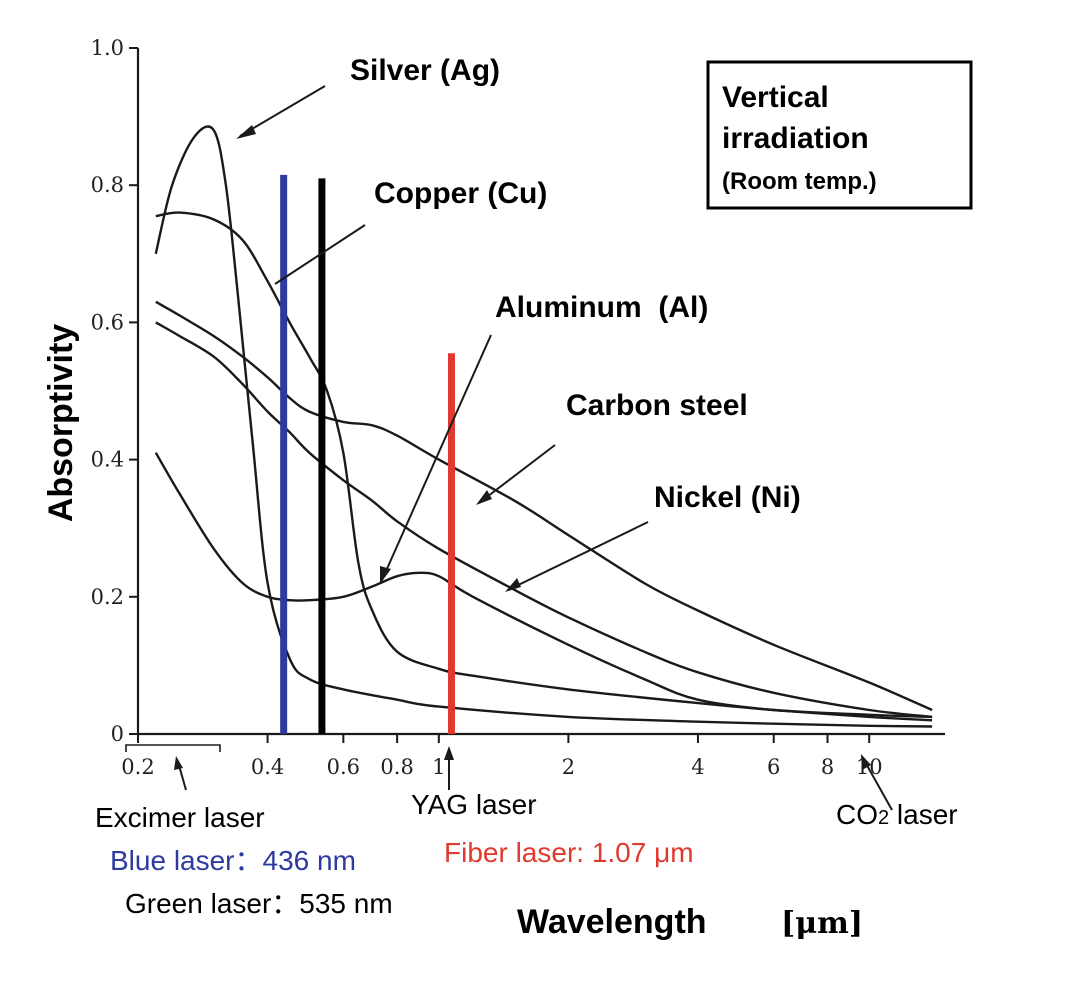  I want to click on label-excimer: Excimer laser, so click(180, 817).